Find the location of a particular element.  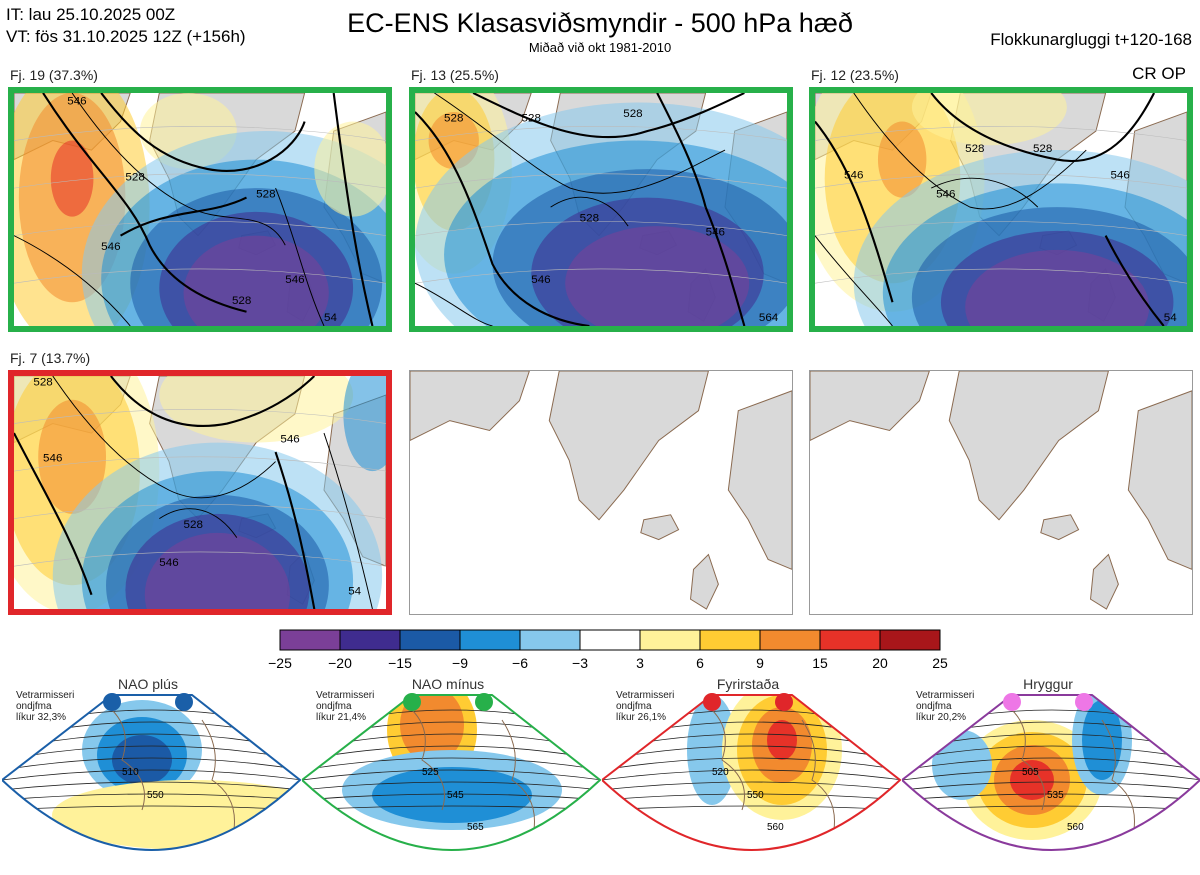

regime-map: 520 550 560 is located at coordinates (751, 772).